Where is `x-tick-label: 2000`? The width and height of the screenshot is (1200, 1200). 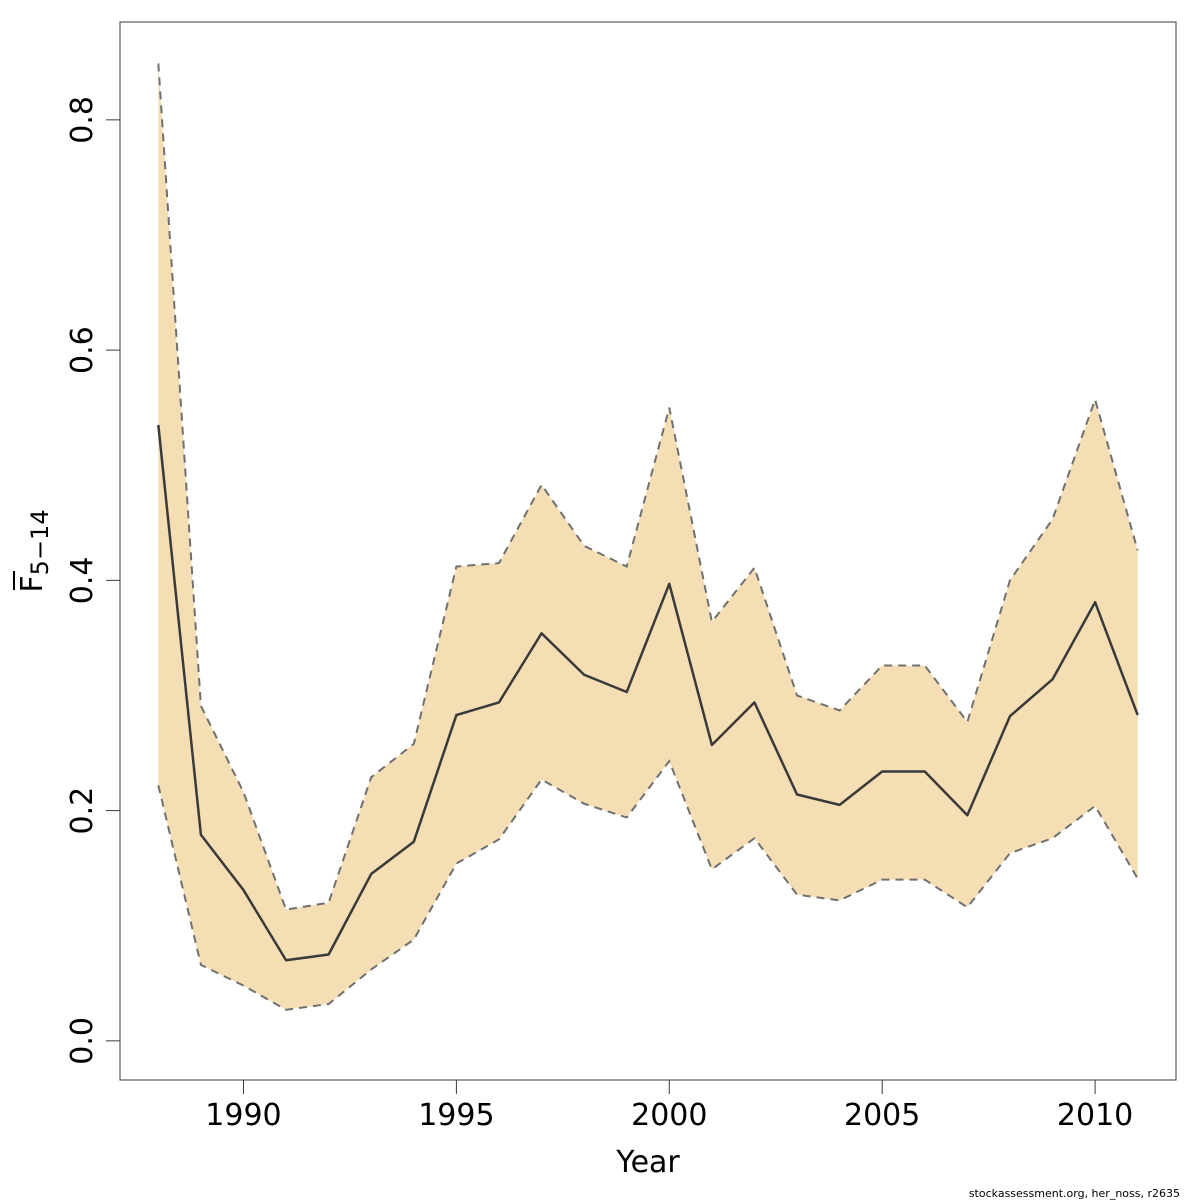 x-tick-label: 2000 is located at coordinates (669, 1115).